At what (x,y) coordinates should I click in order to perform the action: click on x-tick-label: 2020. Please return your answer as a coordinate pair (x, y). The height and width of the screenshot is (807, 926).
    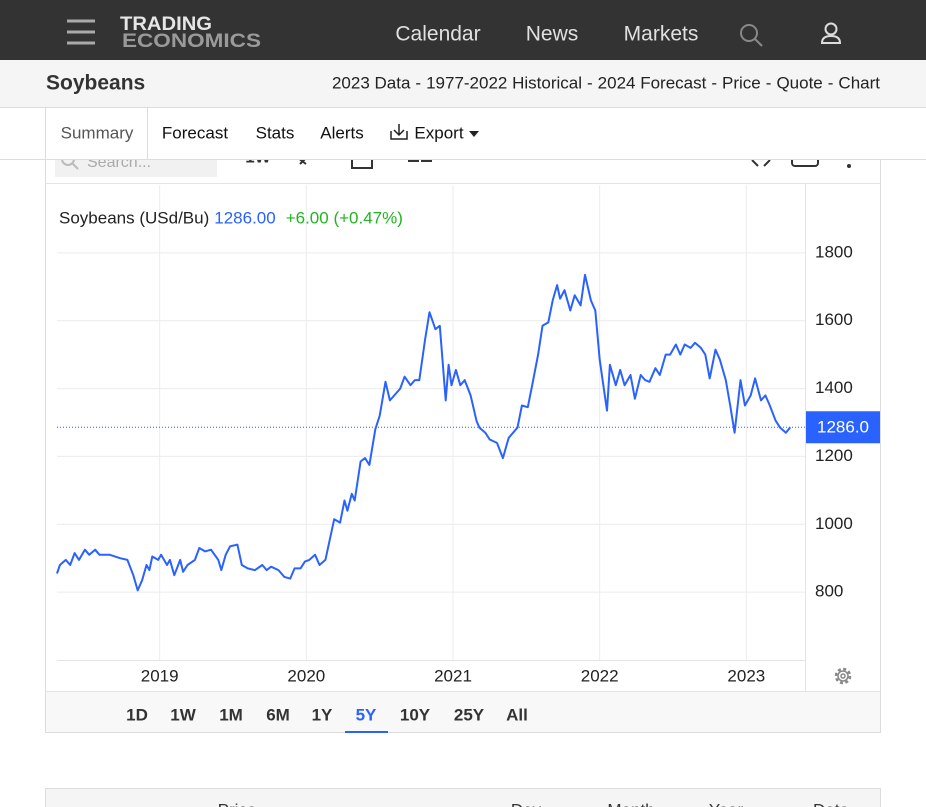
    Looking at the image, I should click on (306, 675).